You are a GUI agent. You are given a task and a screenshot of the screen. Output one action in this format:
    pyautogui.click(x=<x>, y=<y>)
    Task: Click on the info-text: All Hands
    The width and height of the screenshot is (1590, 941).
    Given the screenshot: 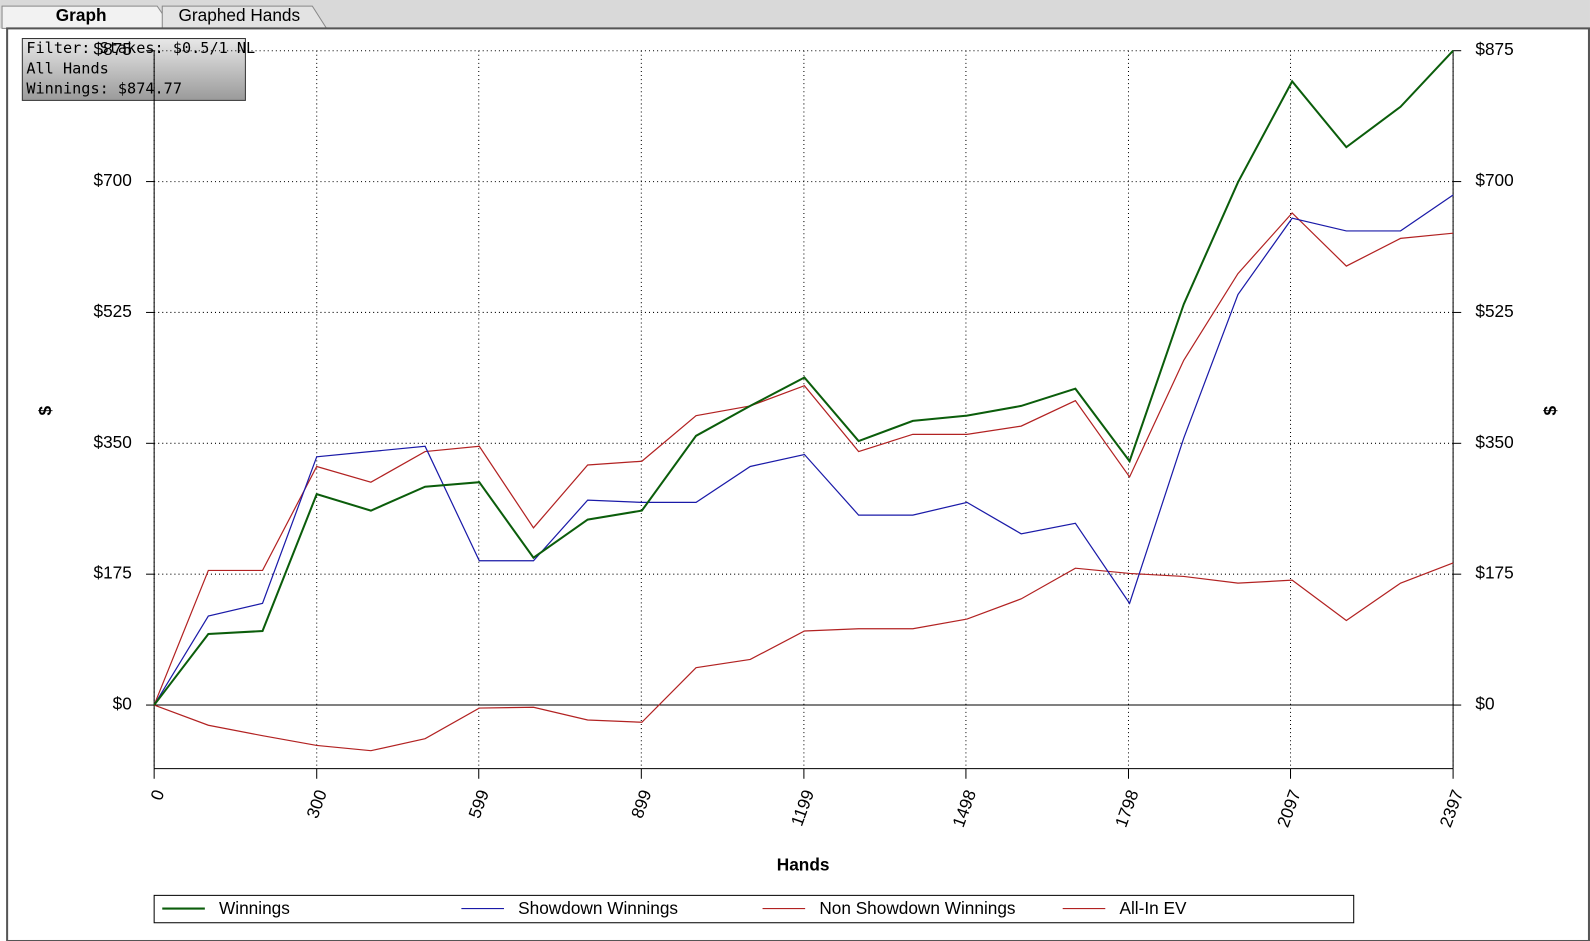 What is the action you would take?
    pyautogui.click(x=67, y=68)
    